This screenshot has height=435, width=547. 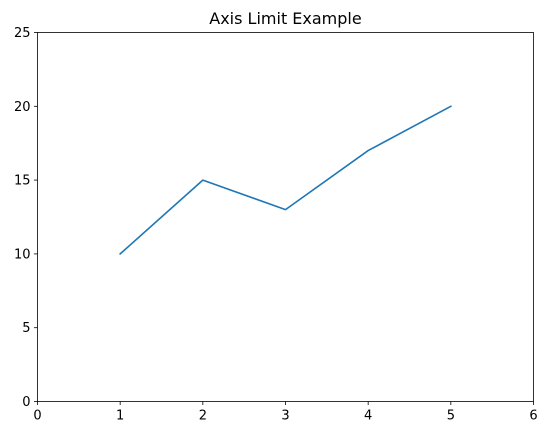 I want to click on x-axis-ticks: 0 1 2 3 4 5 6, so click(x=285, y=412).